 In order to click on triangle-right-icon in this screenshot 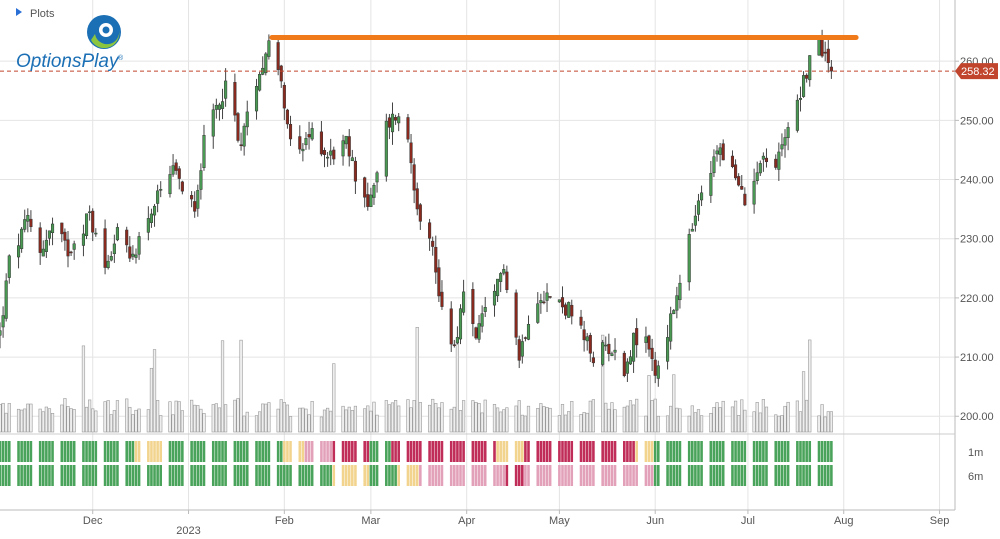, I will do `click(19, 12)`.